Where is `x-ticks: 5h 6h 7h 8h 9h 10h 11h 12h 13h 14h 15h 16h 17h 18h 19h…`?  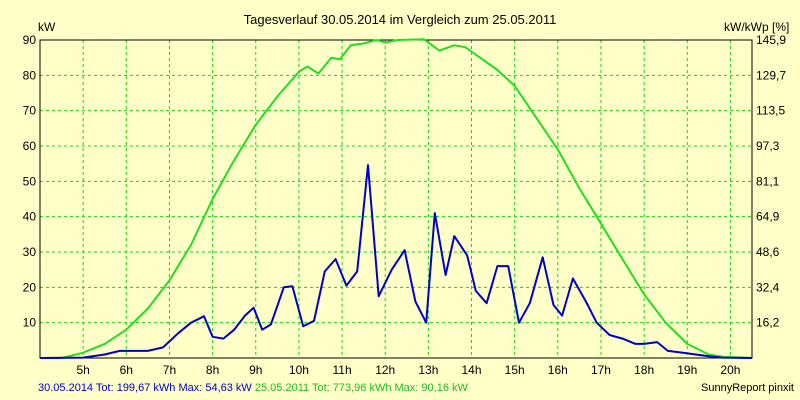 x-ticks: 5h 6h 7h 8h 9h 10h 11h 12h 13h 14h 15h 16h 17h 18h 19h… is located at coordinates (408, 370).